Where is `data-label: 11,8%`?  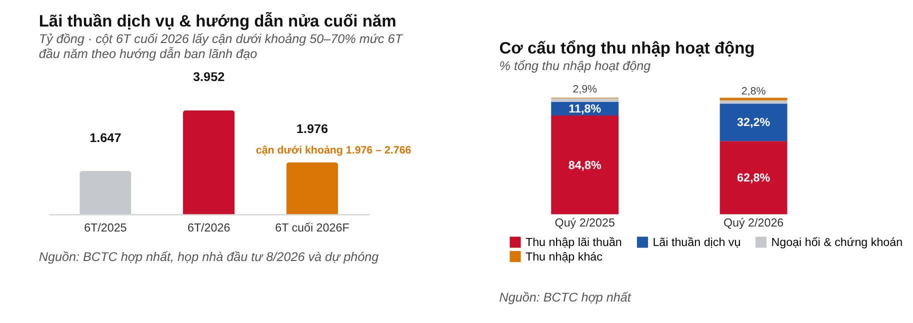
data-label: 11,8% is located at coordinates (585, 109).